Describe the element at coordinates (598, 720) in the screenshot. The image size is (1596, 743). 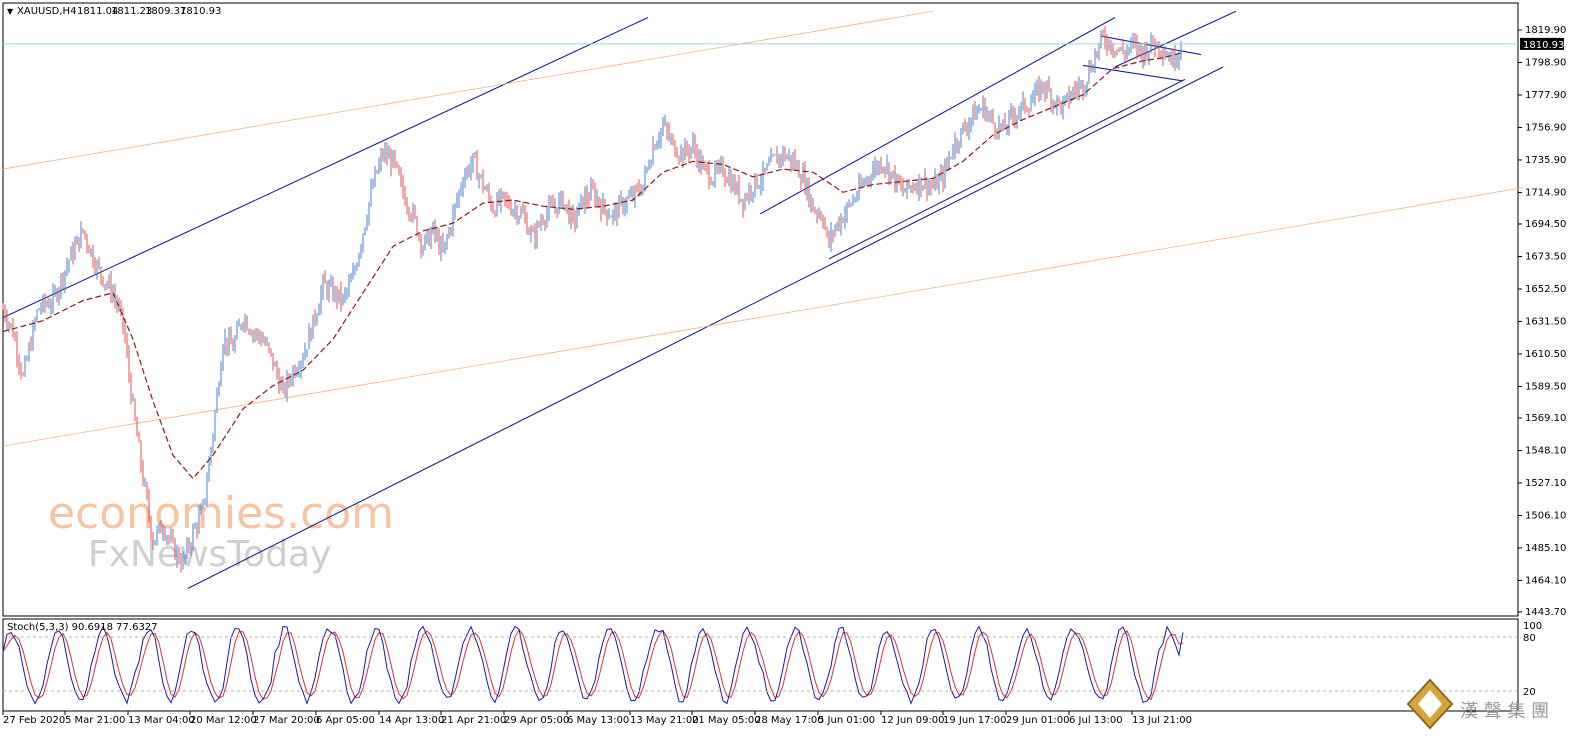
I see `x-tick-label: 6 May 13:00` at that location.